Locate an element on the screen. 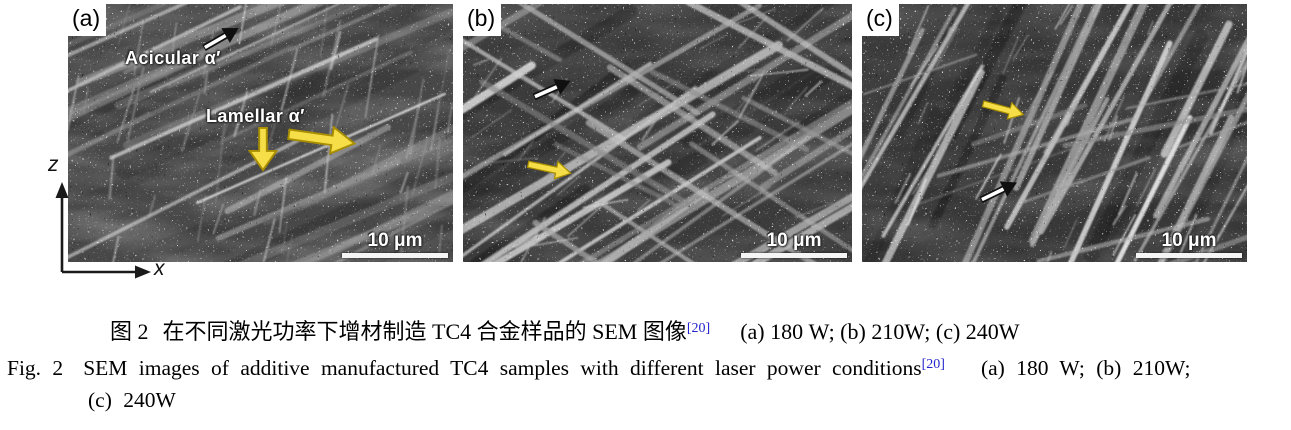  coordinate-axes is located at coordinates (103, 230).